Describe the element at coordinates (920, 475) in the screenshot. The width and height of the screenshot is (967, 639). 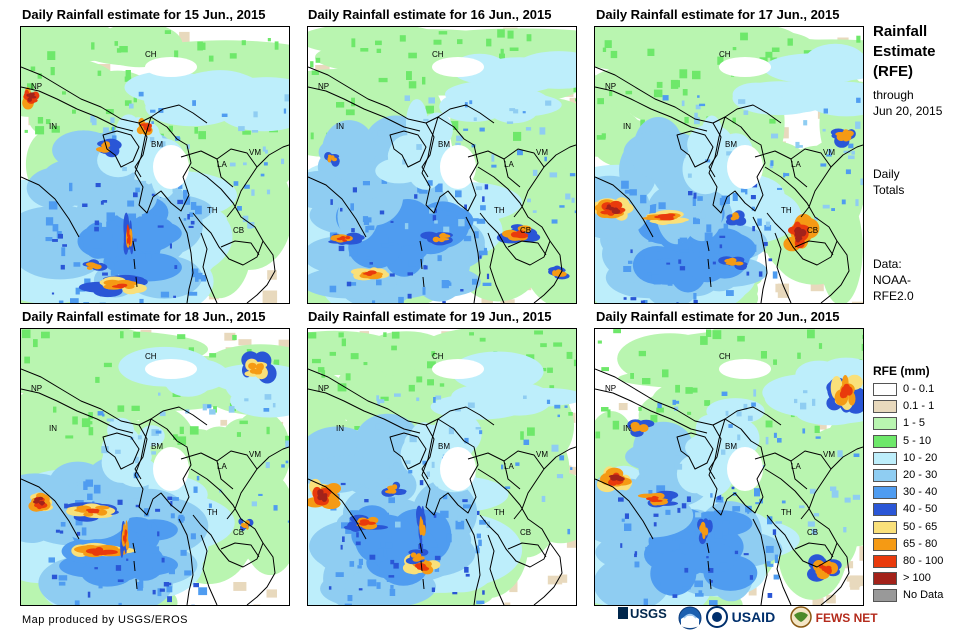
I see `legend-label: 20 - 30` at that location.